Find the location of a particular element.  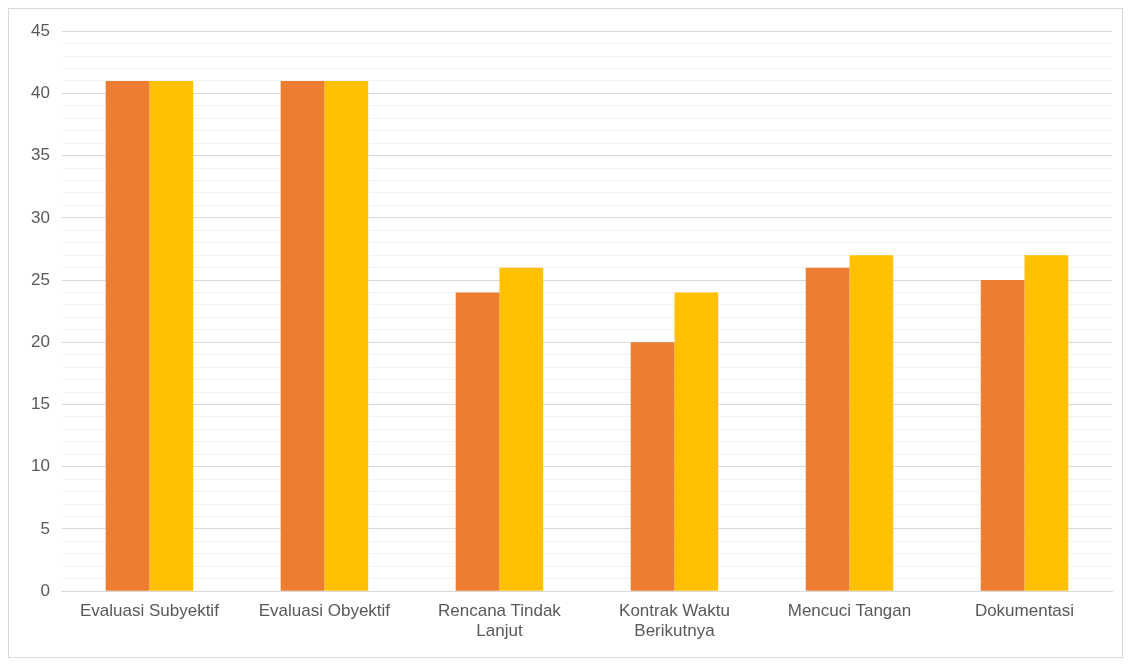

y-tick-label: 20 is located at coordinates (40, 341).